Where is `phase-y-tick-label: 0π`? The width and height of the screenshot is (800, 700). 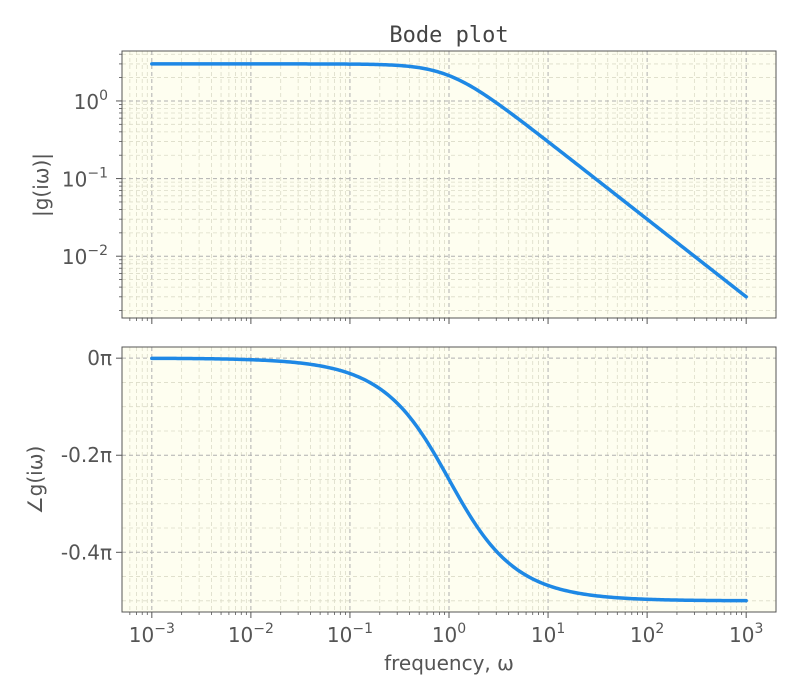 phase-y-tick-label: 0π is located at coordinates (99, 358).